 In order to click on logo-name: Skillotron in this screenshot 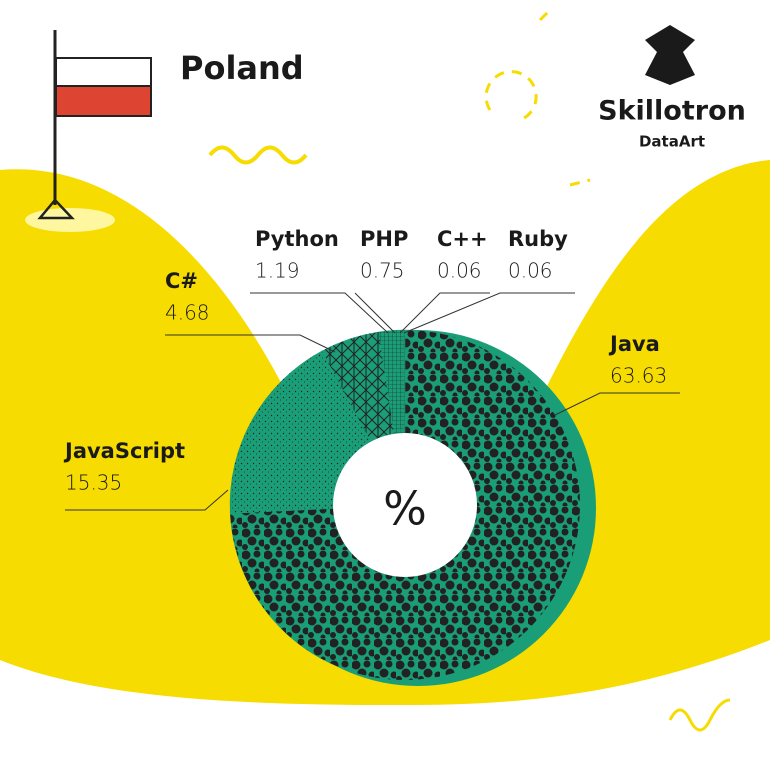, I will do `click(672, 111)`.